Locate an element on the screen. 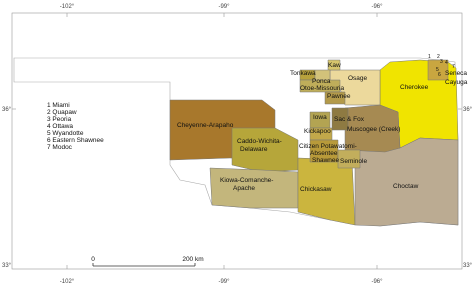 This screenshot has height=291, width=474. region-label: Delaware is located at coordinates (254, 149).